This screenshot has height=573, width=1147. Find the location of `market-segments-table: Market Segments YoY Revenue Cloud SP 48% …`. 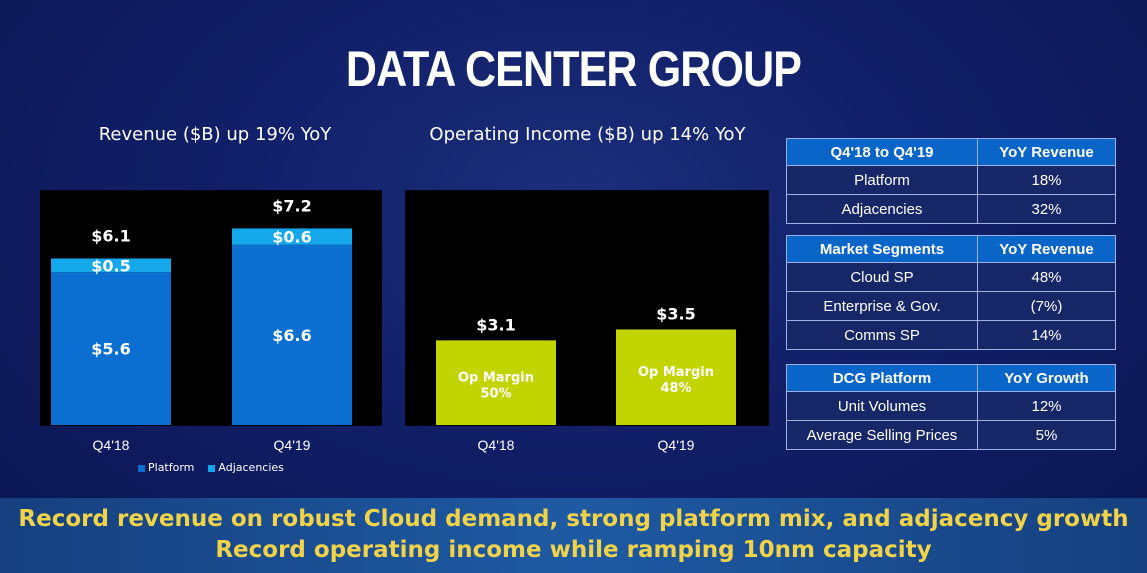

market-segments-table: Market Segments YoY Revenue Cloud SP 48% … is located at coordinates (951, 292).